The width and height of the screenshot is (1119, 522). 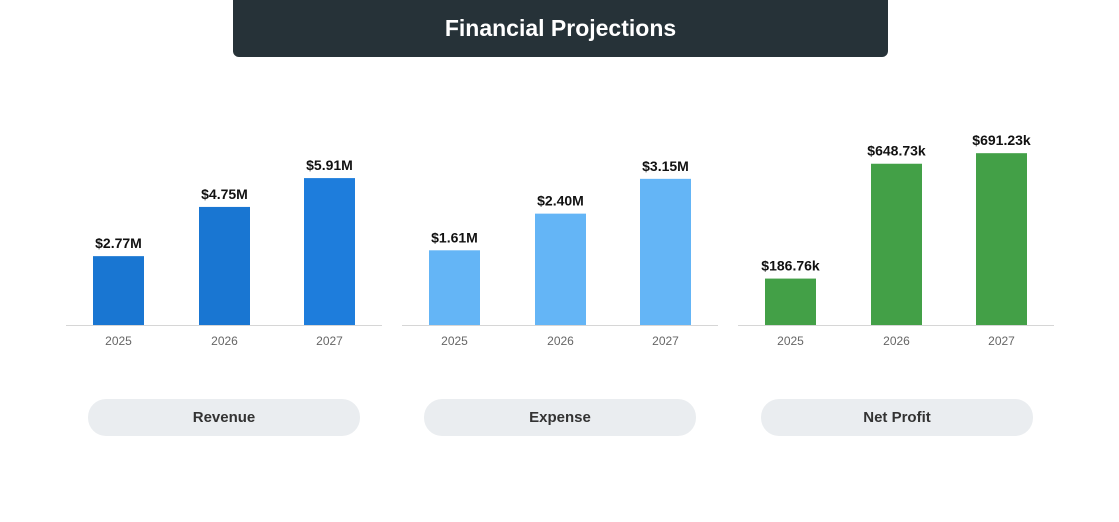 What do you see at coordinates (454, 237) in the screenshot?
I see `data-label: $1.61M` at bounding box center [454, 237].